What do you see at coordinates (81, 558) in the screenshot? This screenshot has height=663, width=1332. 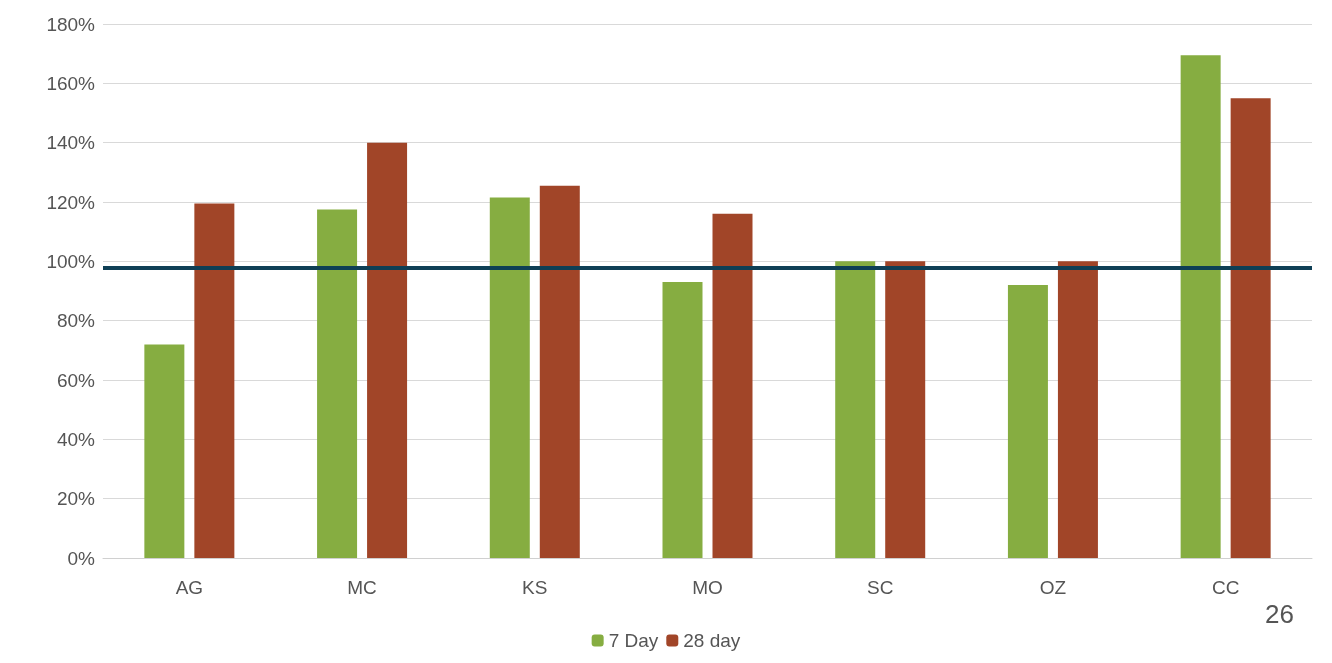 I see `y-tick-label: 0%` at bounding box center [81, 558].